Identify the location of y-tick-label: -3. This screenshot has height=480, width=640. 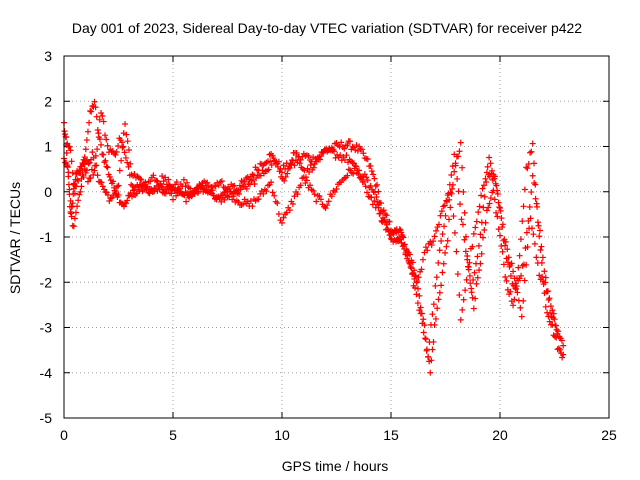
(46, 328).